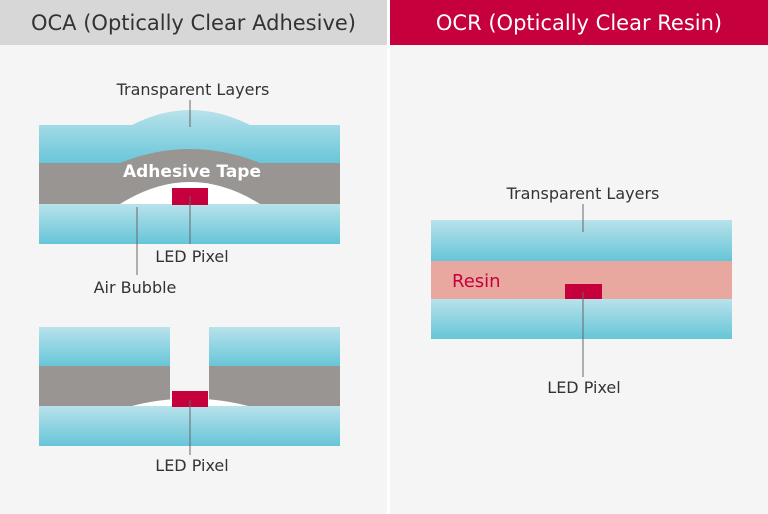 This screenshot has height=514, width=768. I want to click on ocr-header: OCR (Optically Clear Resin), so click(579, 22).